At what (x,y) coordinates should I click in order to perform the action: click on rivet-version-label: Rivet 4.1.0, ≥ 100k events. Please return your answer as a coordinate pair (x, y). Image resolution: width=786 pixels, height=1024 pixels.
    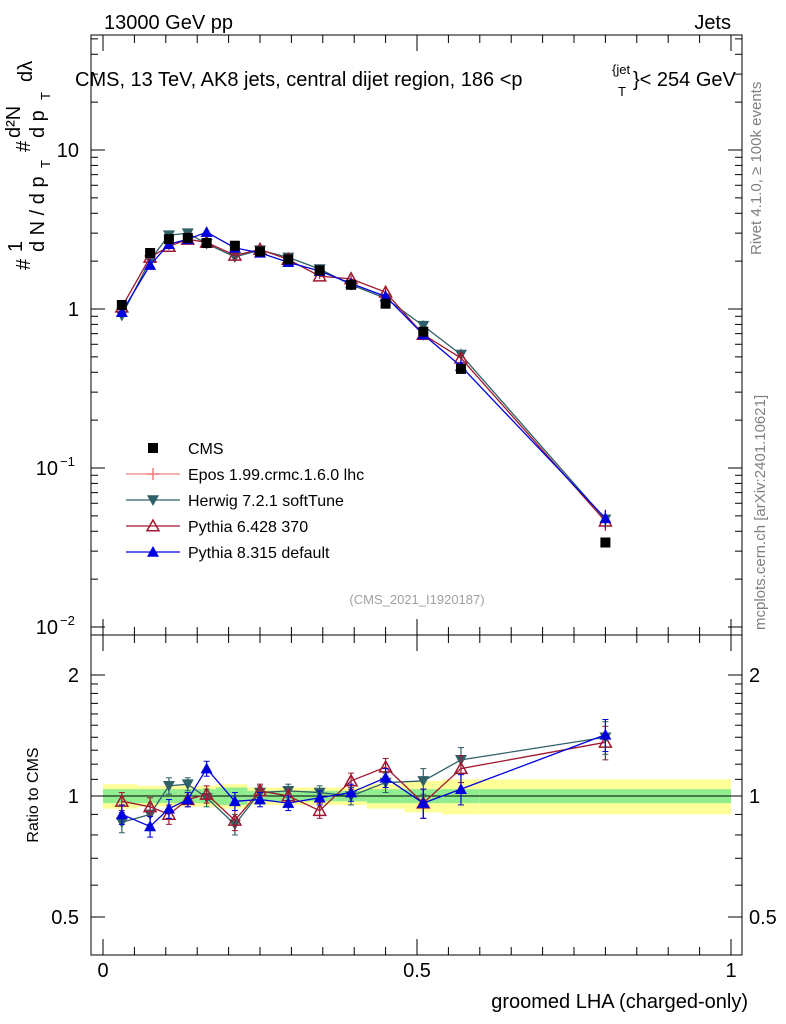
    Looking at the image, I should click on (756, 168).